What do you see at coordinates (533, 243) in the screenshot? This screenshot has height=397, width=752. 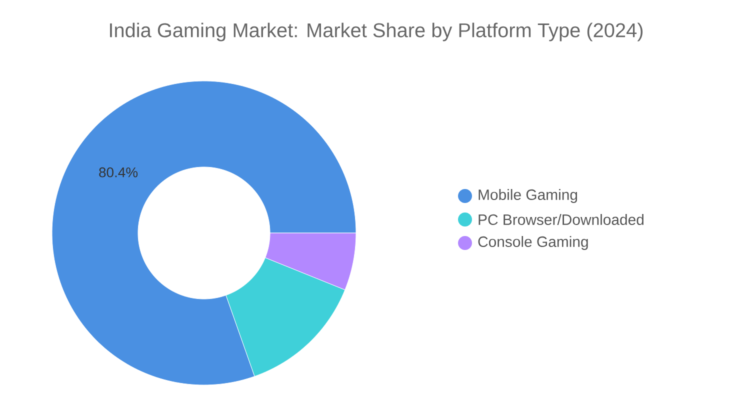 I see `legend-label: Console Gaming` at bounding box center [533, 243].